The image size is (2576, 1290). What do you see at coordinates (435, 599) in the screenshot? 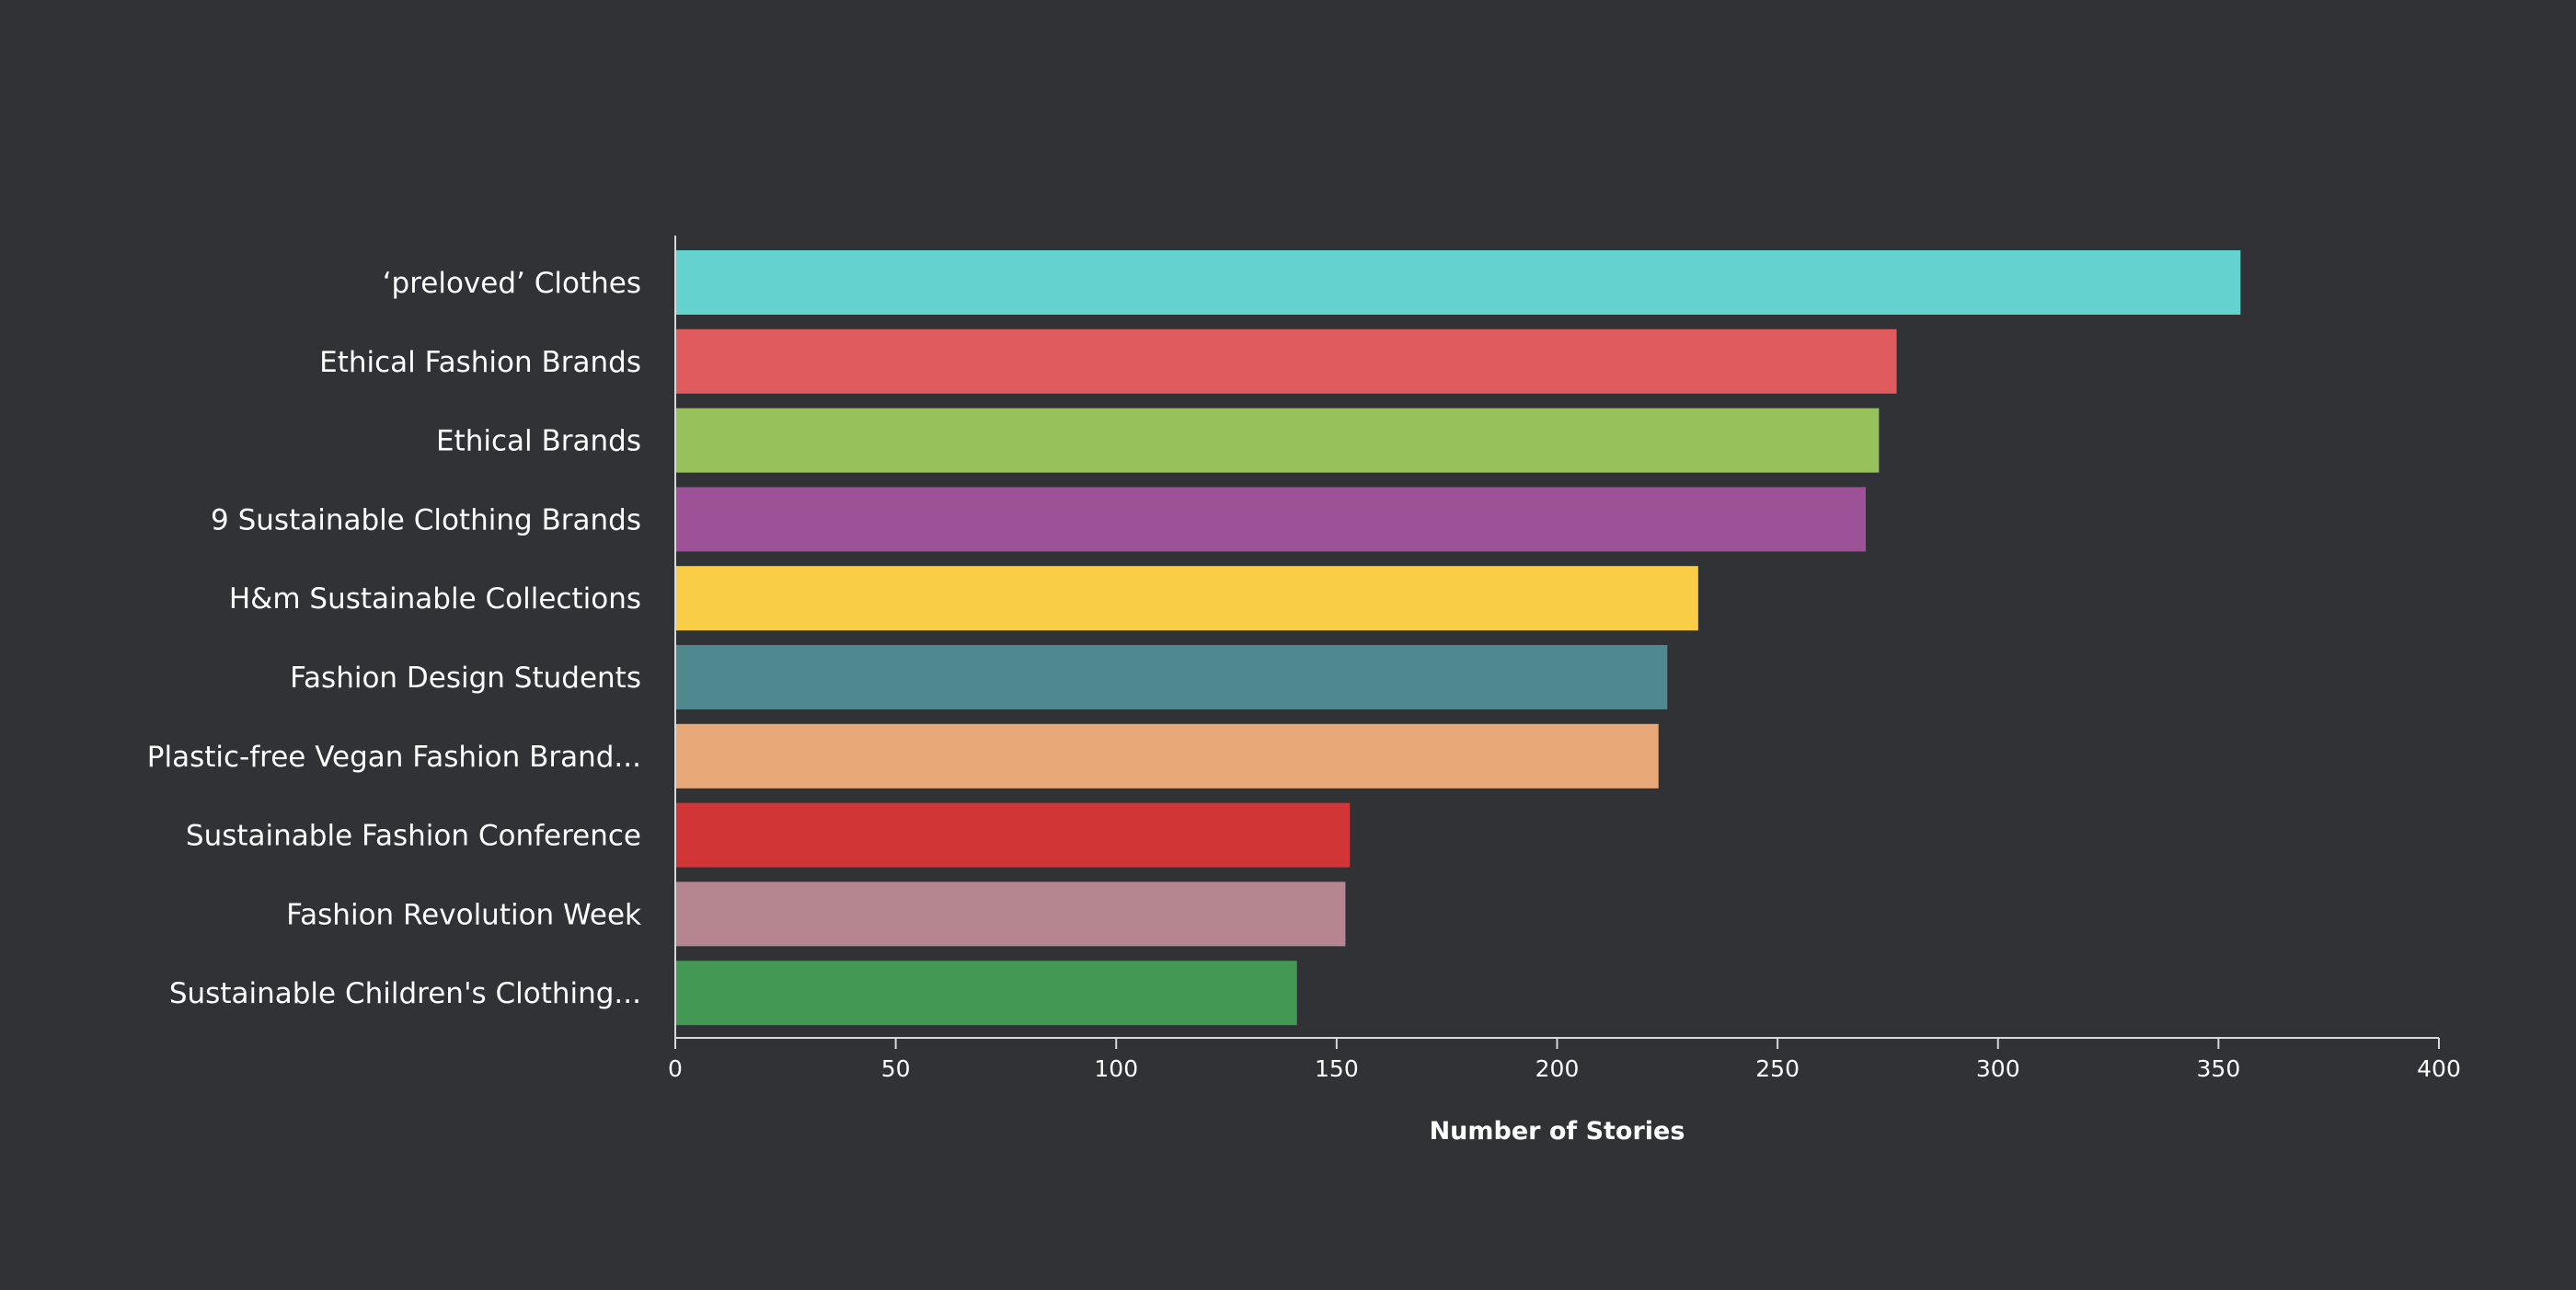
I see `category-label: H&m Sustainable Collections` at bounding box center [435, 599].